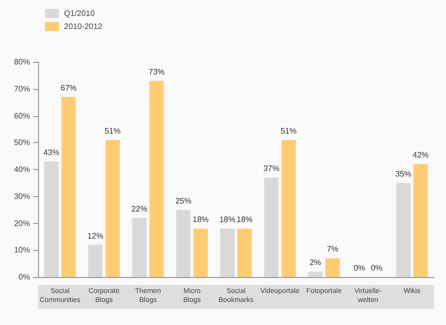  What do you see at coordinates (95, 235) in the screenshot?
I see `text: 12%` at bounding box center [95, 235].